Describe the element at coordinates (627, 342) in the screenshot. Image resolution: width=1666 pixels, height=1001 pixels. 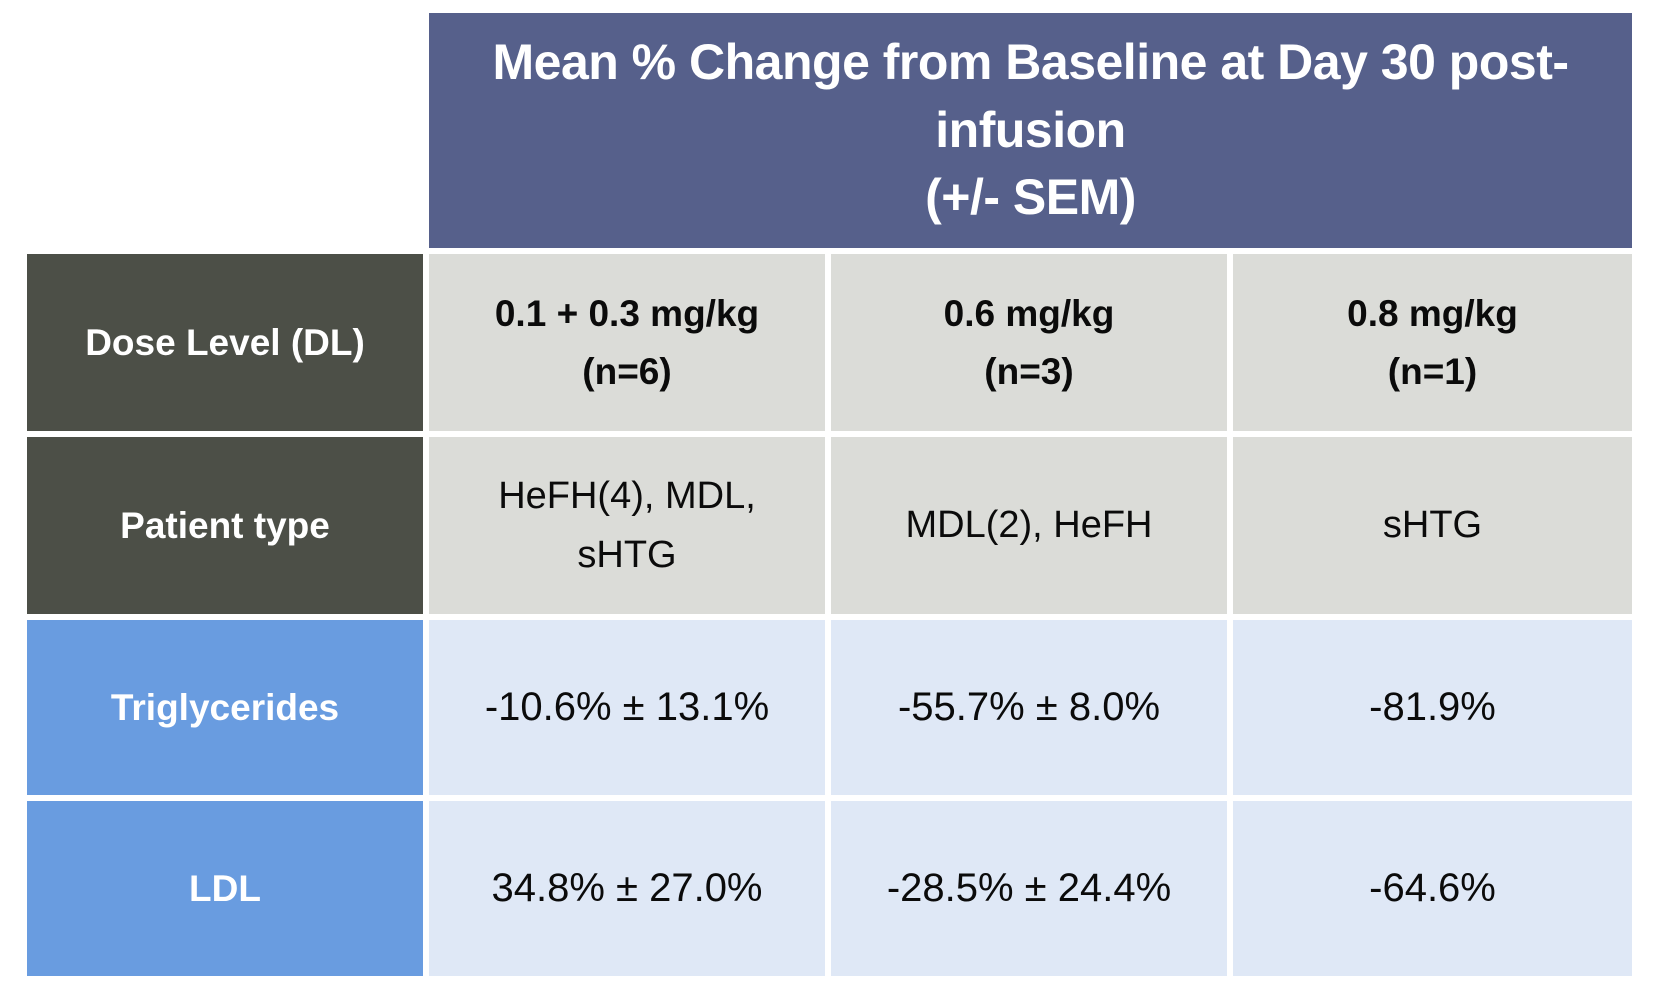
I see `cell-dose-col1: 0.1 + 0.3 mg/kg (n=6)` at that location.